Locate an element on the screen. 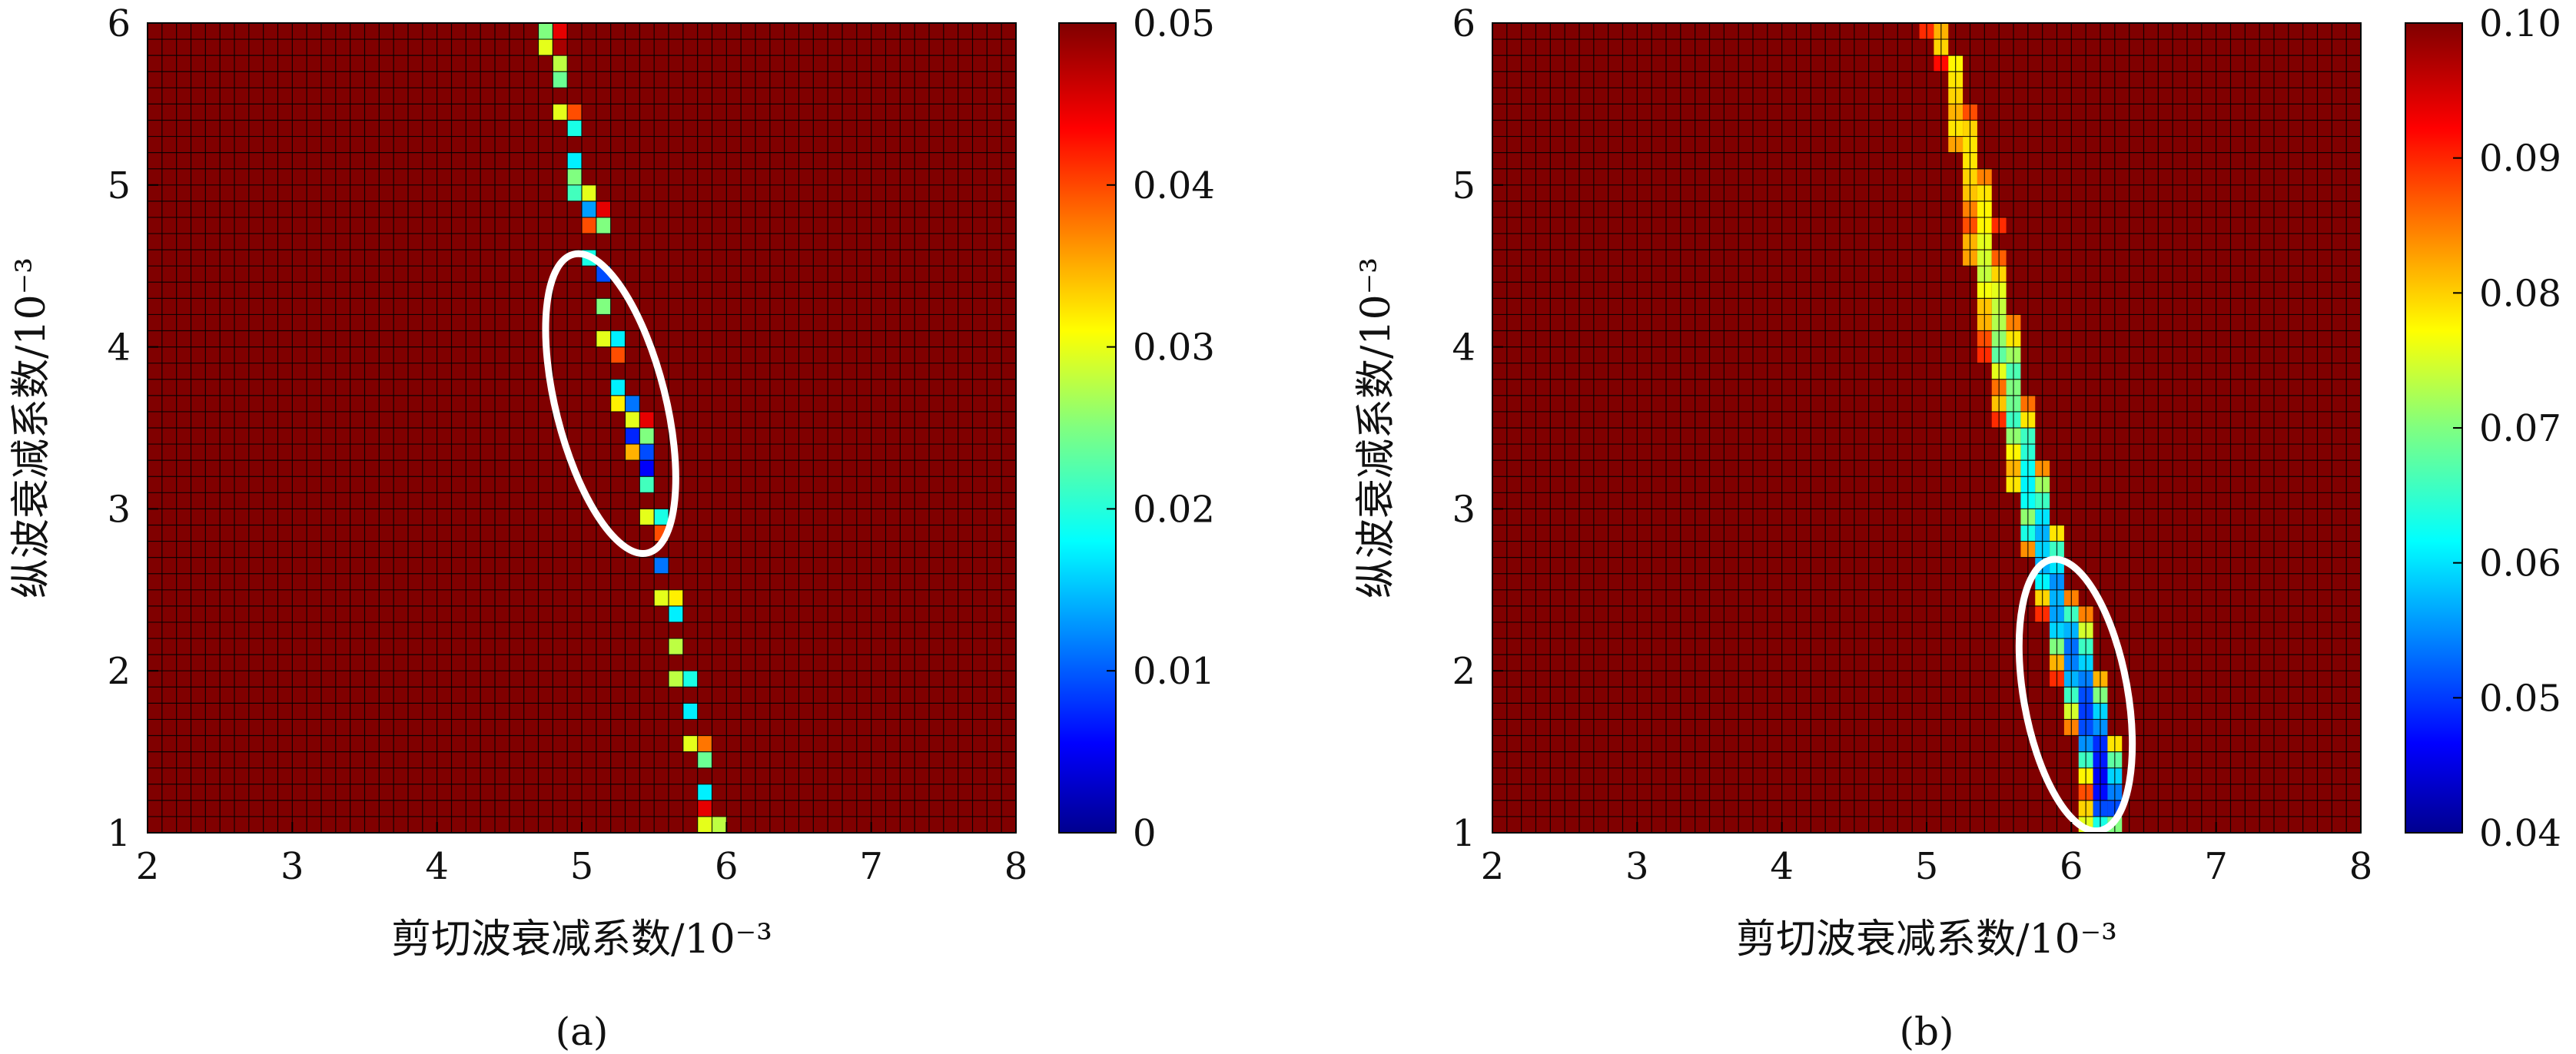  colorbar-b is located at coordinates (2434, 428).